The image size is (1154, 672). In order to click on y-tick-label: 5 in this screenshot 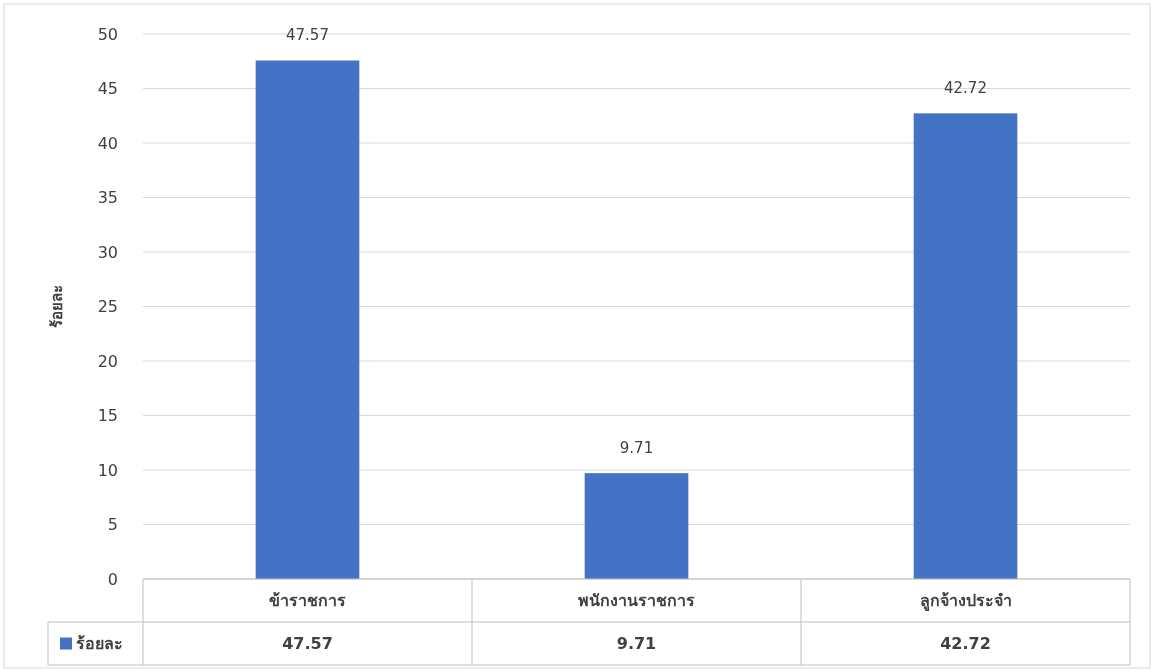, I will do `click(112, 525)`.